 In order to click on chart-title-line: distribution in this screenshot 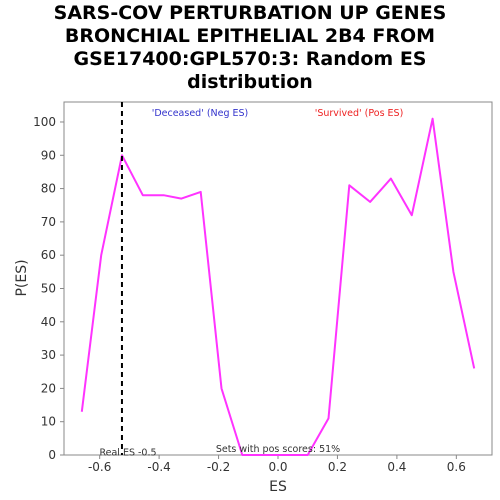, I will do `click(250, 82)`.